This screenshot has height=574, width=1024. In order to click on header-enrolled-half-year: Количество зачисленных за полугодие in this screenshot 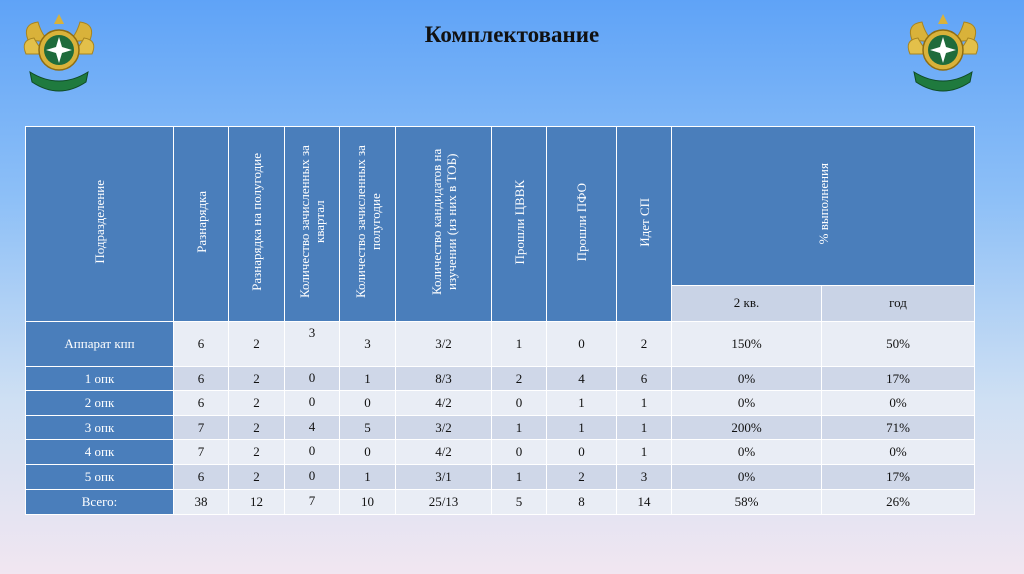, I will do `click(367, 224)`.